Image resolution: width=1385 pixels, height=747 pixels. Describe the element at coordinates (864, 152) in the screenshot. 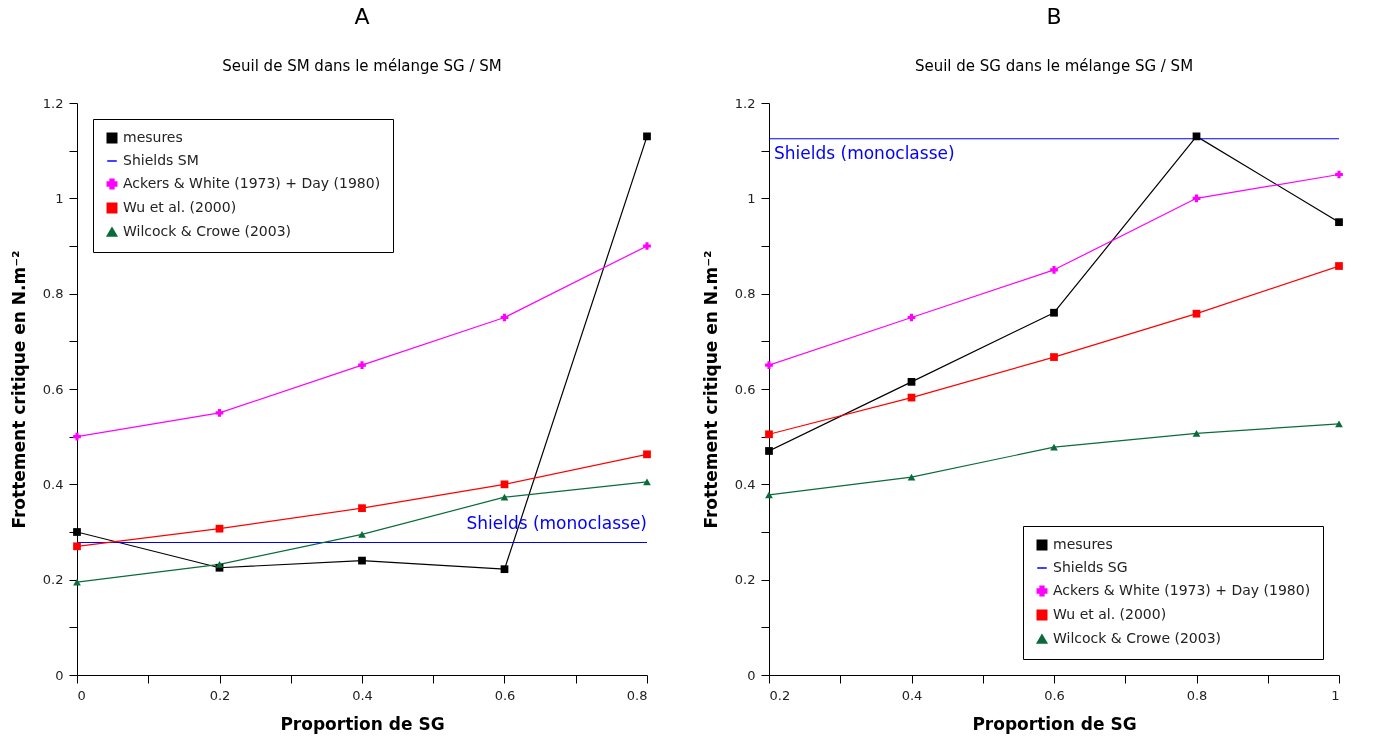

I see `annotation: Shields (monoclasse)` at that location.